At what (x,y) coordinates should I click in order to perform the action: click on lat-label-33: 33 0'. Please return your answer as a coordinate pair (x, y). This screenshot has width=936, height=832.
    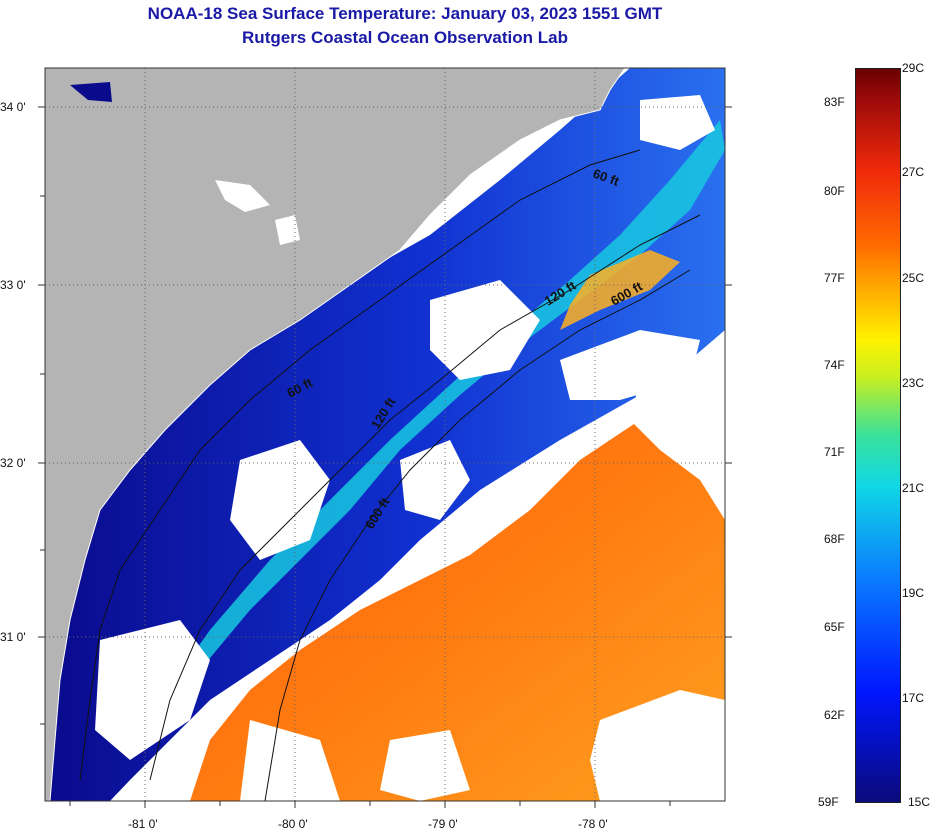
    Looking at the image, I should click on (13, 285).